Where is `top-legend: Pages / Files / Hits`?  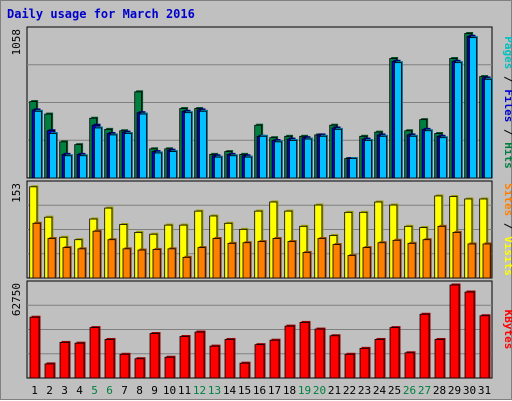 top-legend: Pages / Files / Hits is located at coordinates (507, 102).